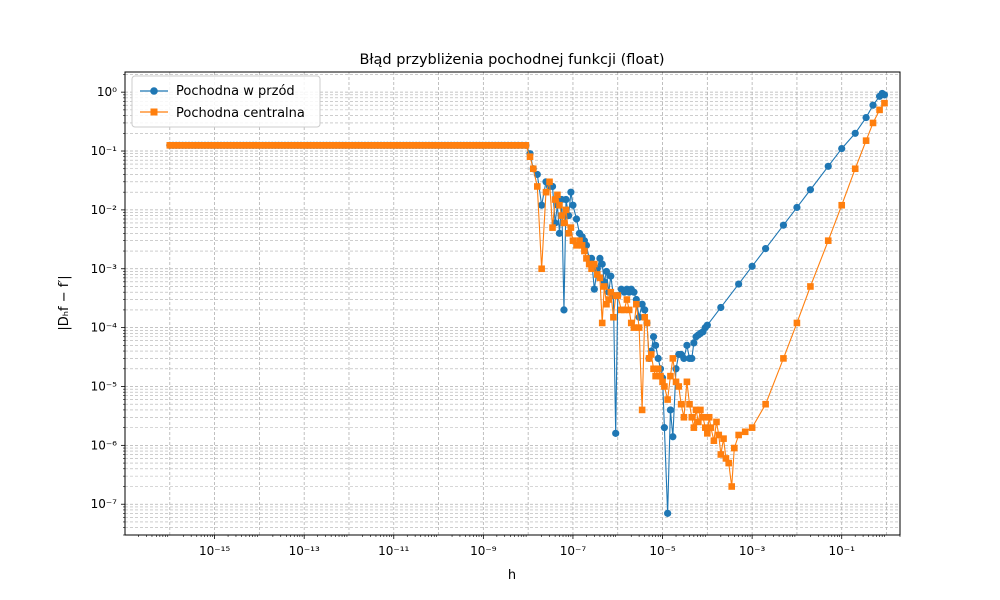  Describe the element at coordinates (108, 305) in the screenshot. I see `y-axis-ticks: 10⁻⁷ 10⁻⁶ 10⁻⁵ 10⁻⁴ 10⁻³ 10⁻² 10⁻¹ 10⁰` at that location.